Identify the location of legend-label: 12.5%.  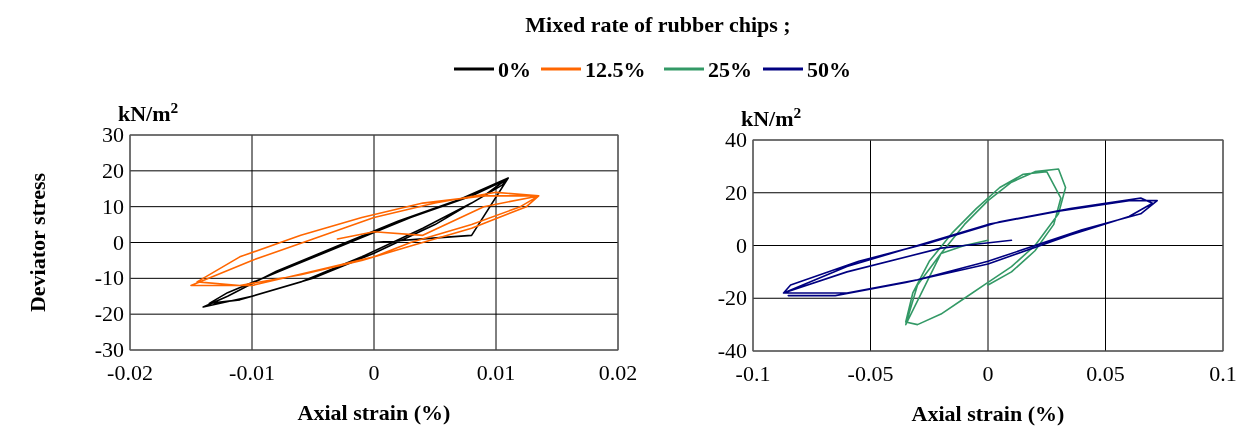
(615, 69).